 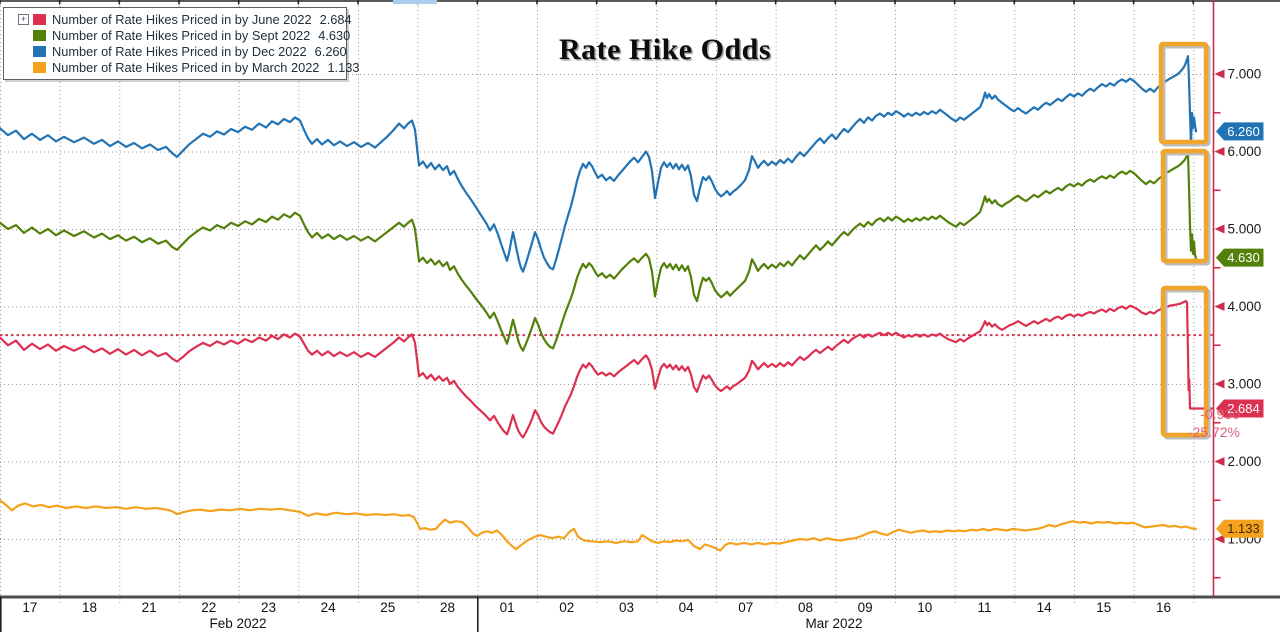 What do you see at coordinates (29, 607) in the screenshot?
I see `x-tick-label: 17` at bounding box center [29, 607].